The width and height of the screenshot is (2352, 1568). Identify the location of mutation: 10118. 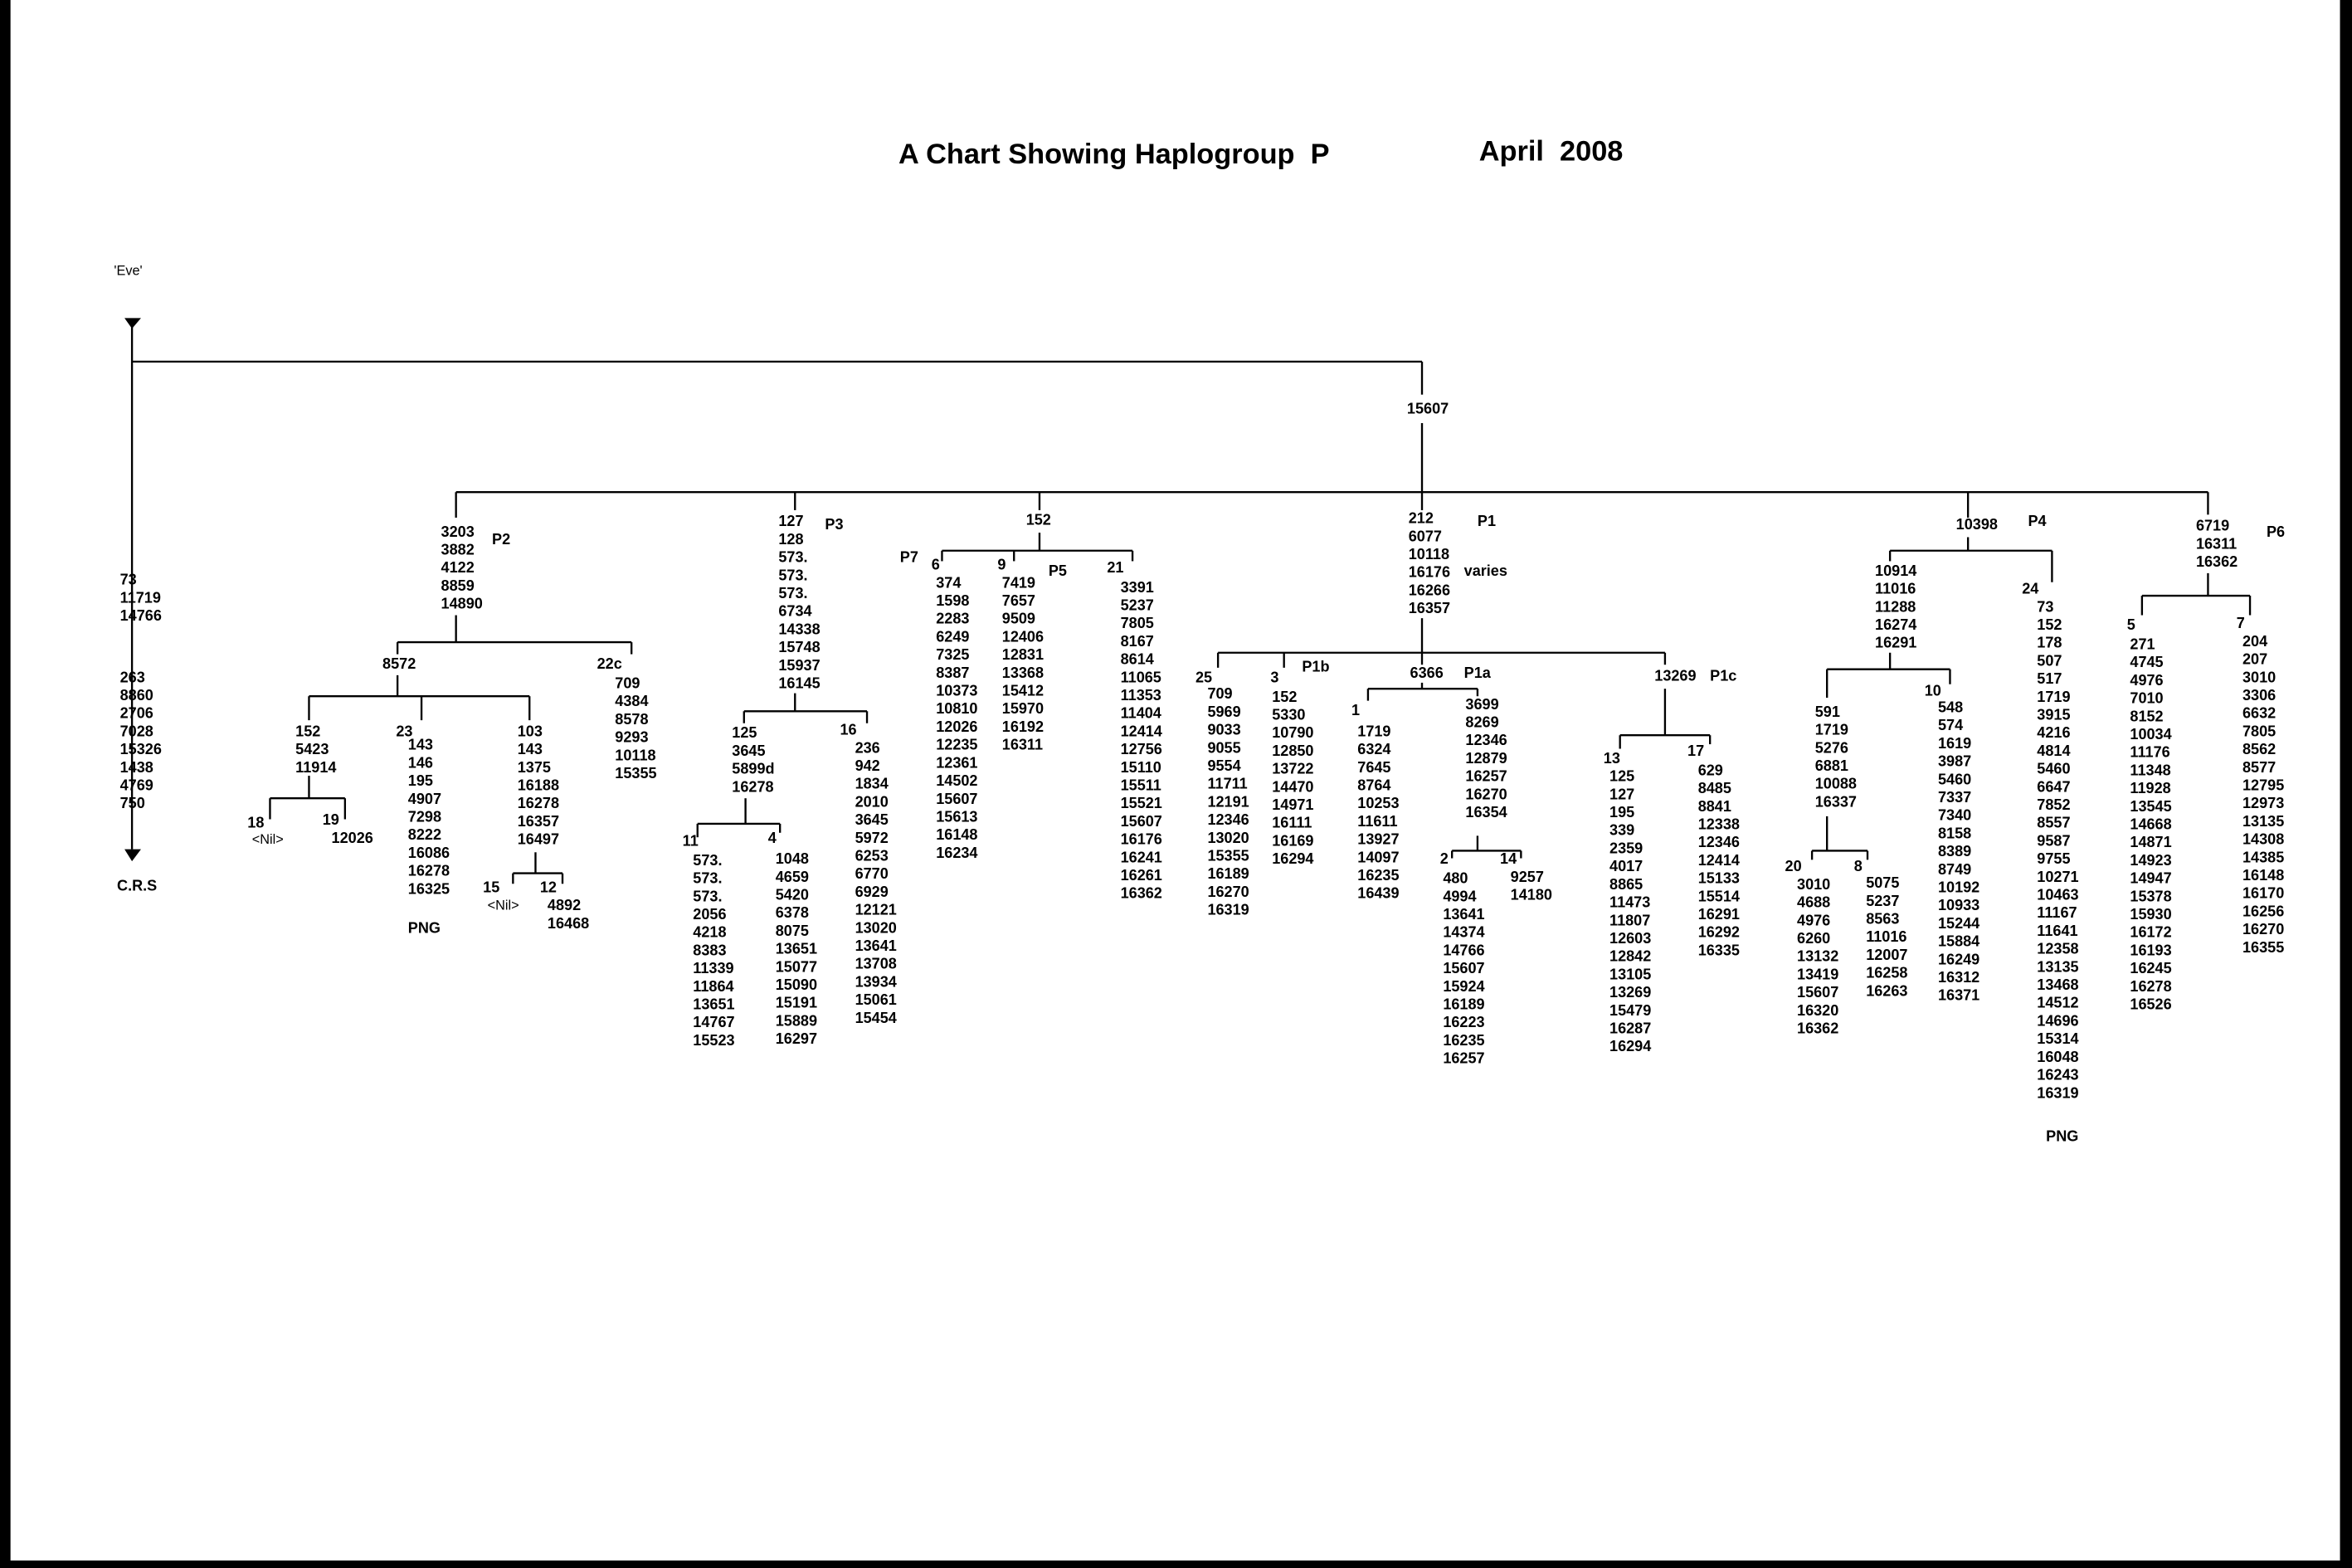
(635, 755).